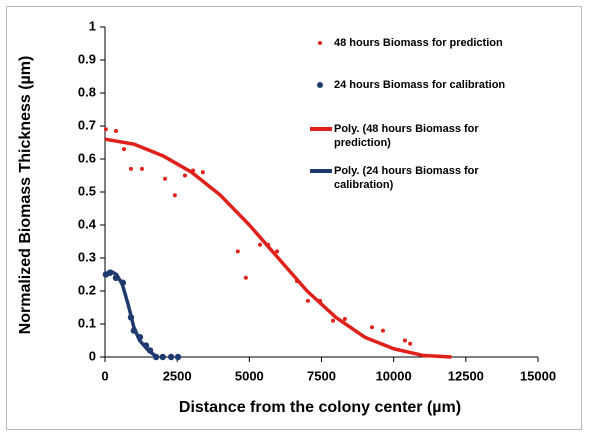  I want to click on y-tick-label: 0.7, so click(87, 124).